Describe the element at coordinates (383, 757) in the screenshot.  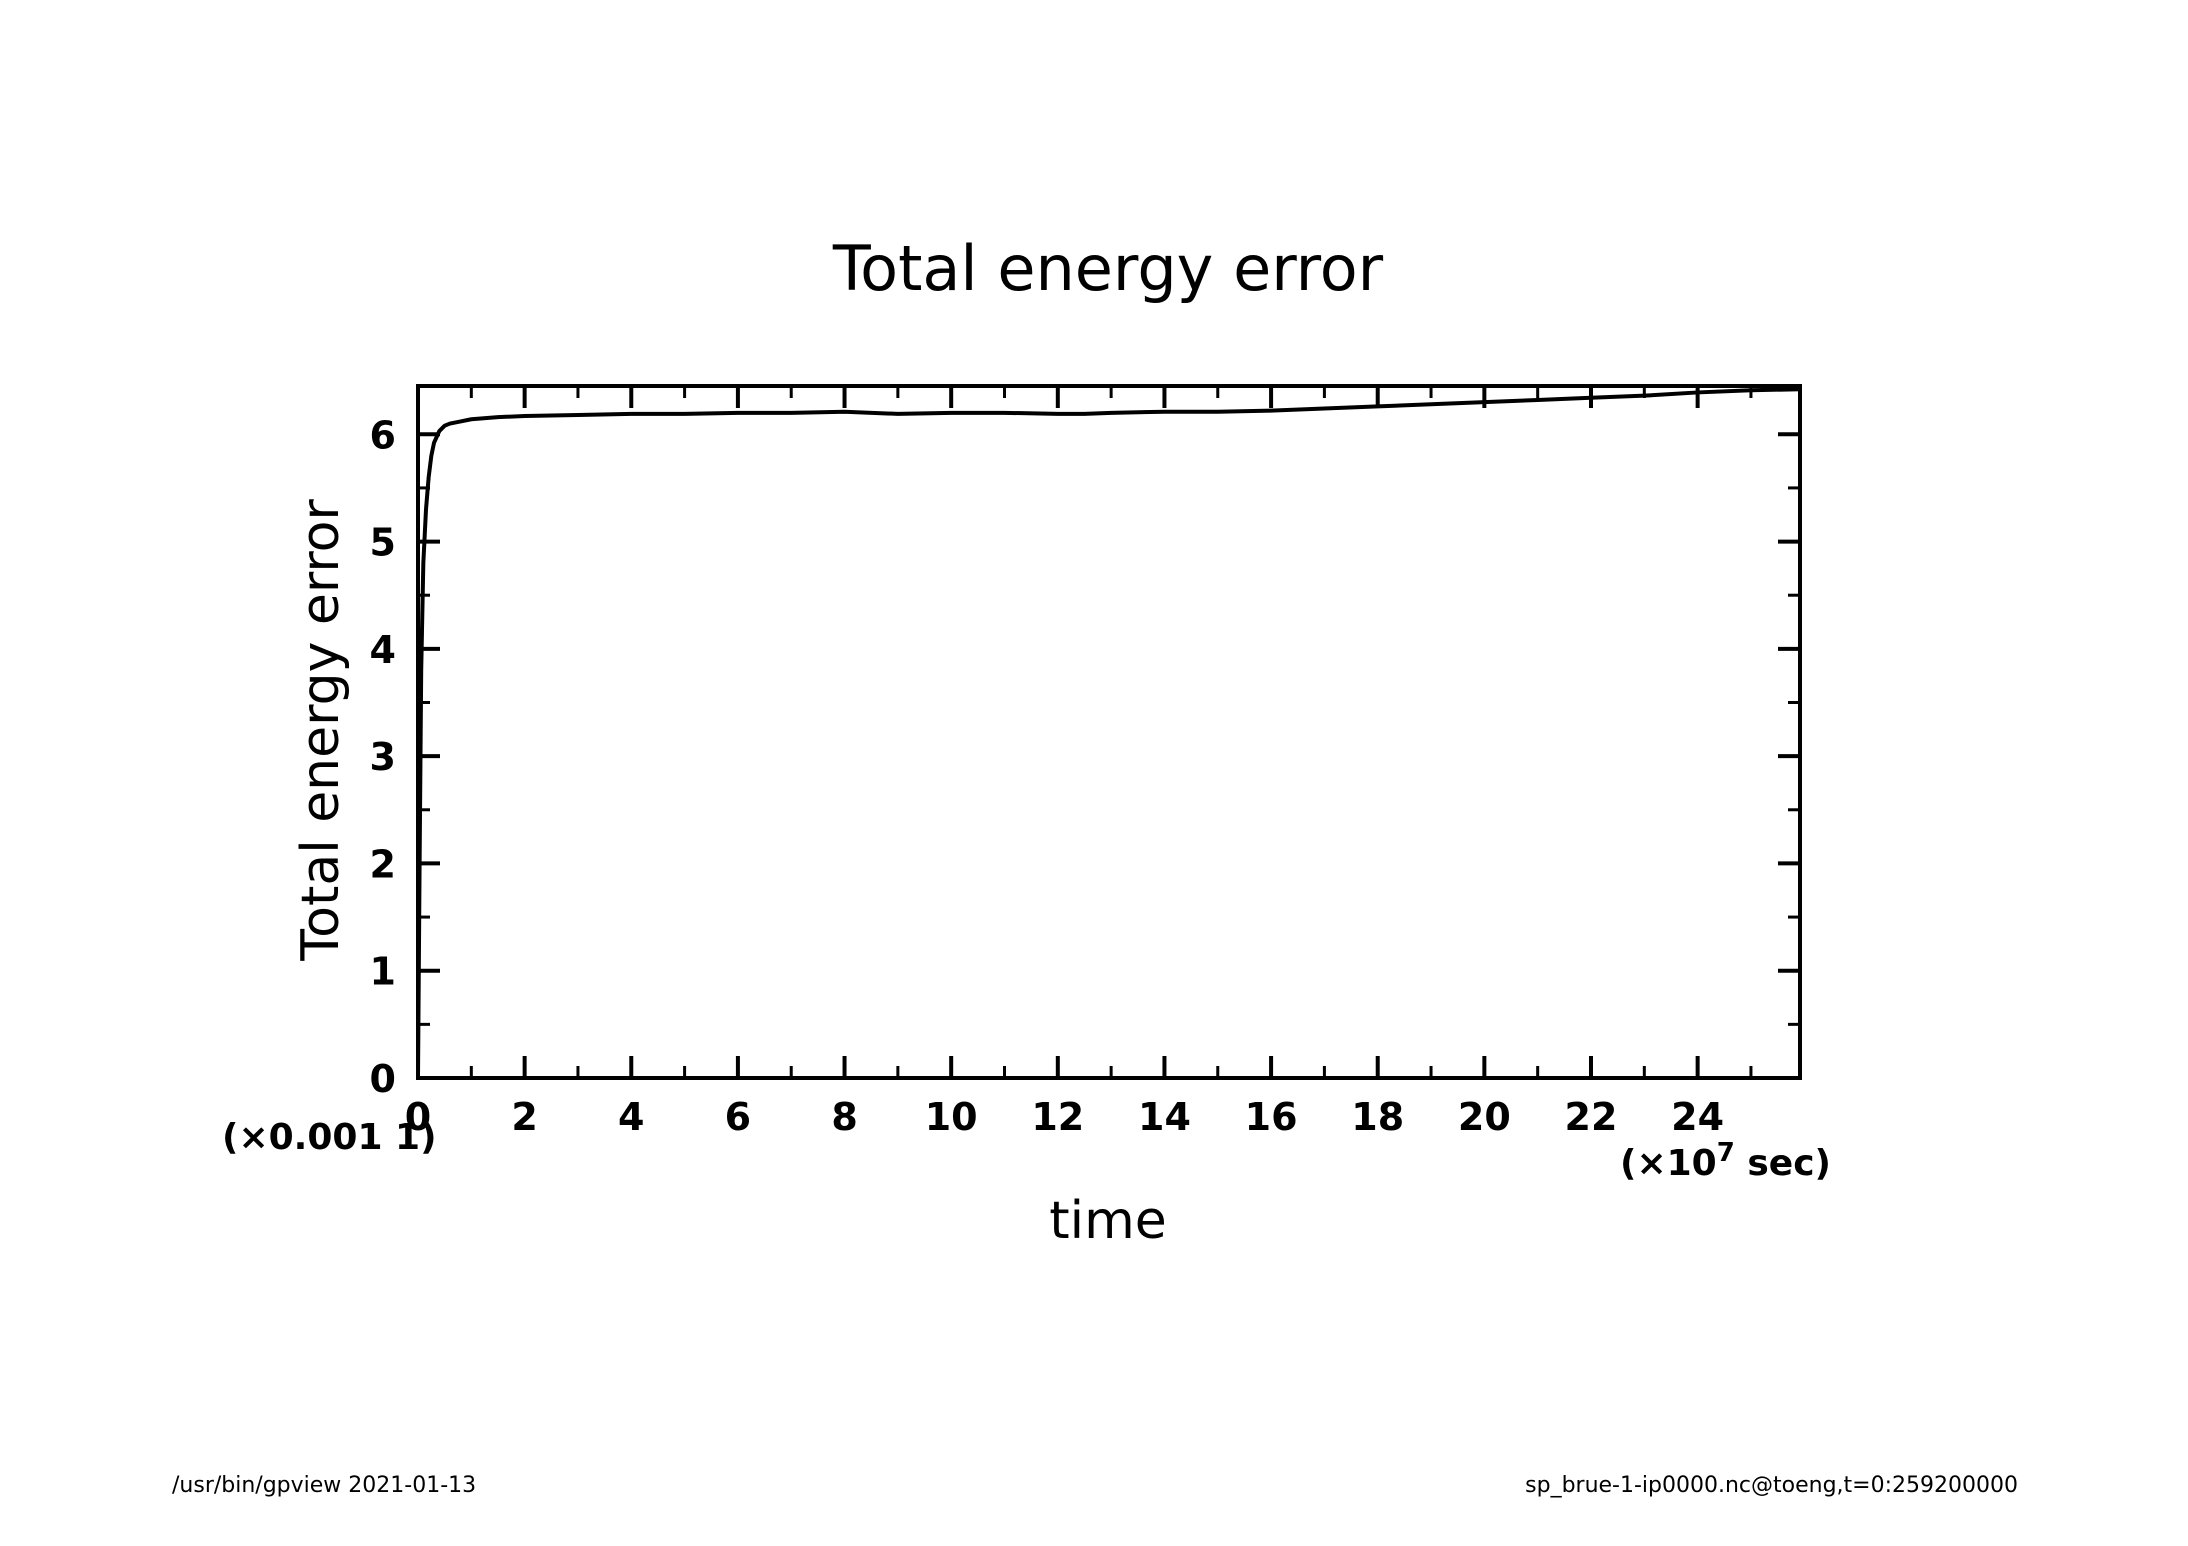
I see `y-tick-label: 3` at that location.